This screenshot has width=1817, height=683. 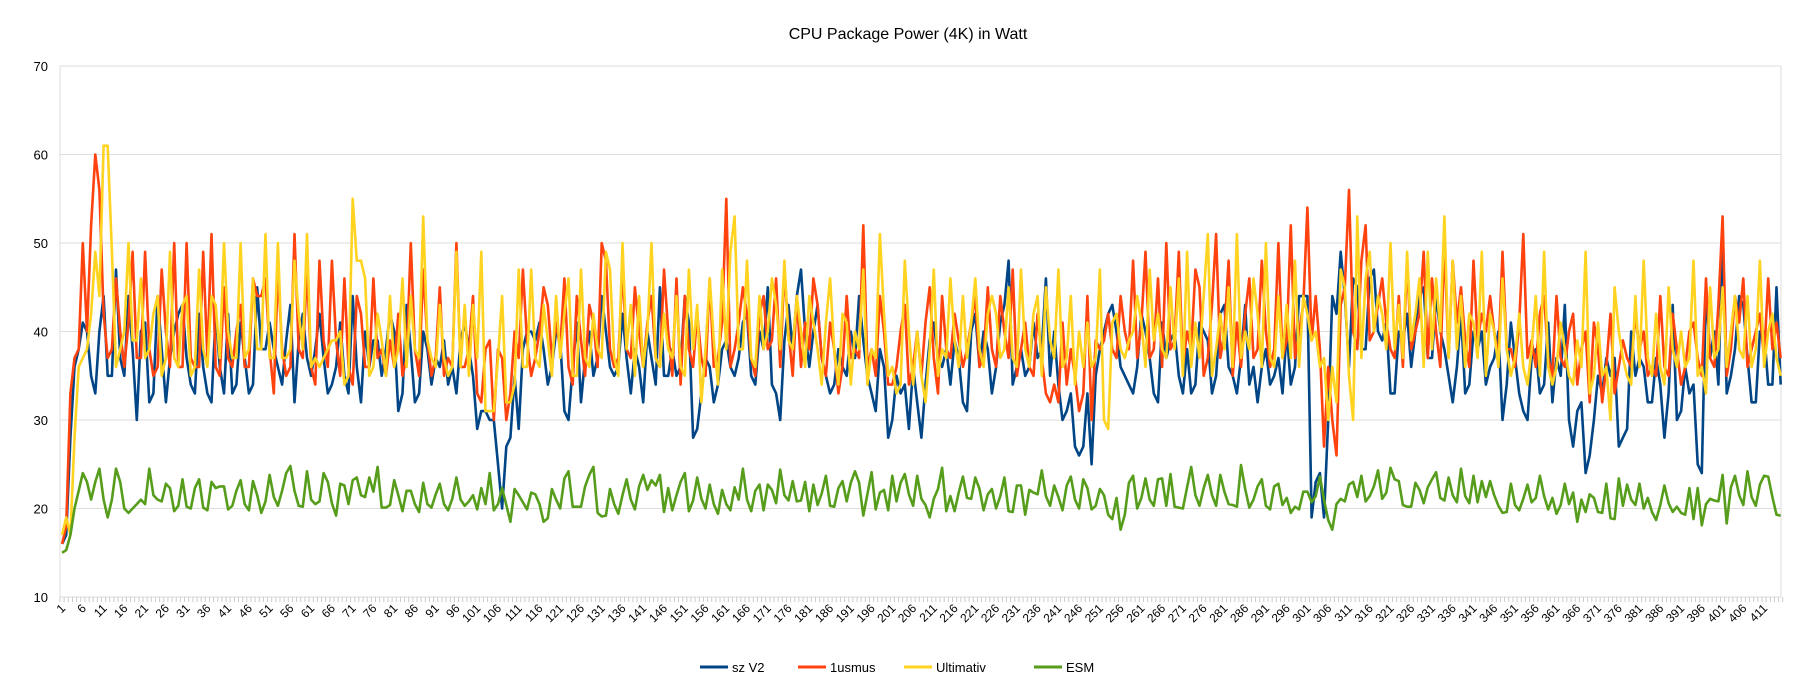 What do you see at coordinates (1260, 613) in the screenshot?
I see `x-tick-label: 291` at bounding box center [1260, 613].